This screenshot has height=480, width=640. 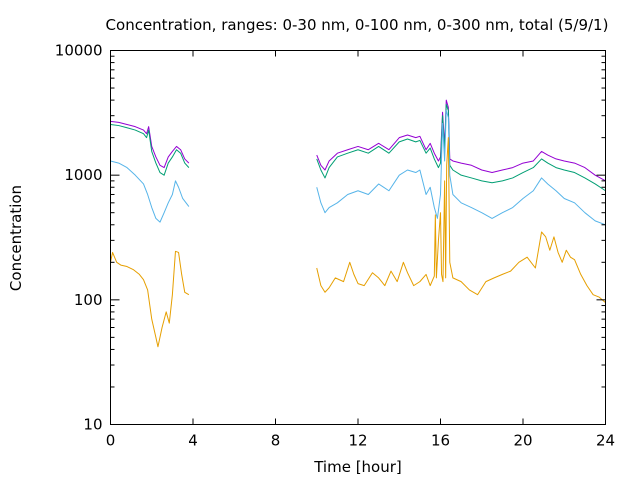 I want to click on y-tick-label: 100, so click(x=88, y=300).